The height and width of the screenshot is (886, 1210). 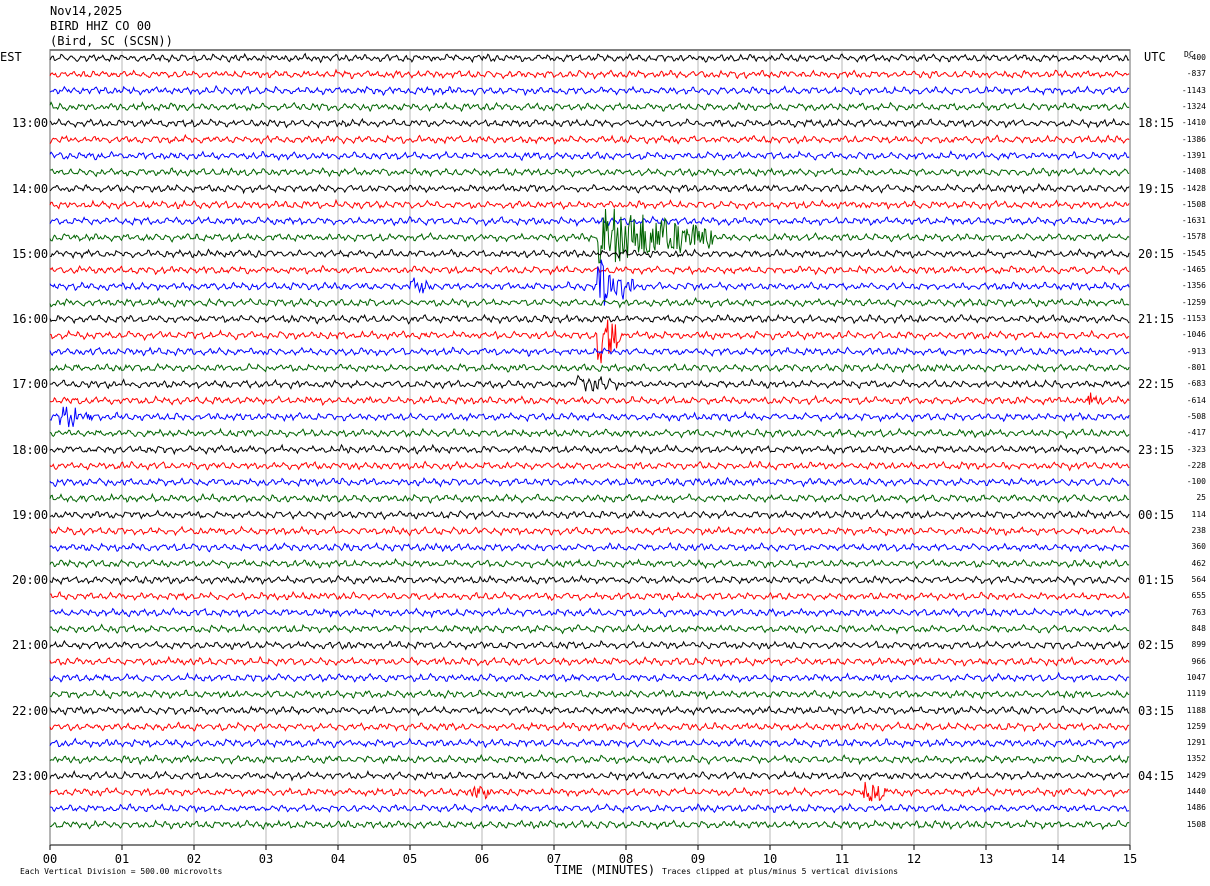 What do you see at coordinates (86, 11) in the screenshot?
I see `chart-date: Nov14,2025` at bounding box center [86, 11].